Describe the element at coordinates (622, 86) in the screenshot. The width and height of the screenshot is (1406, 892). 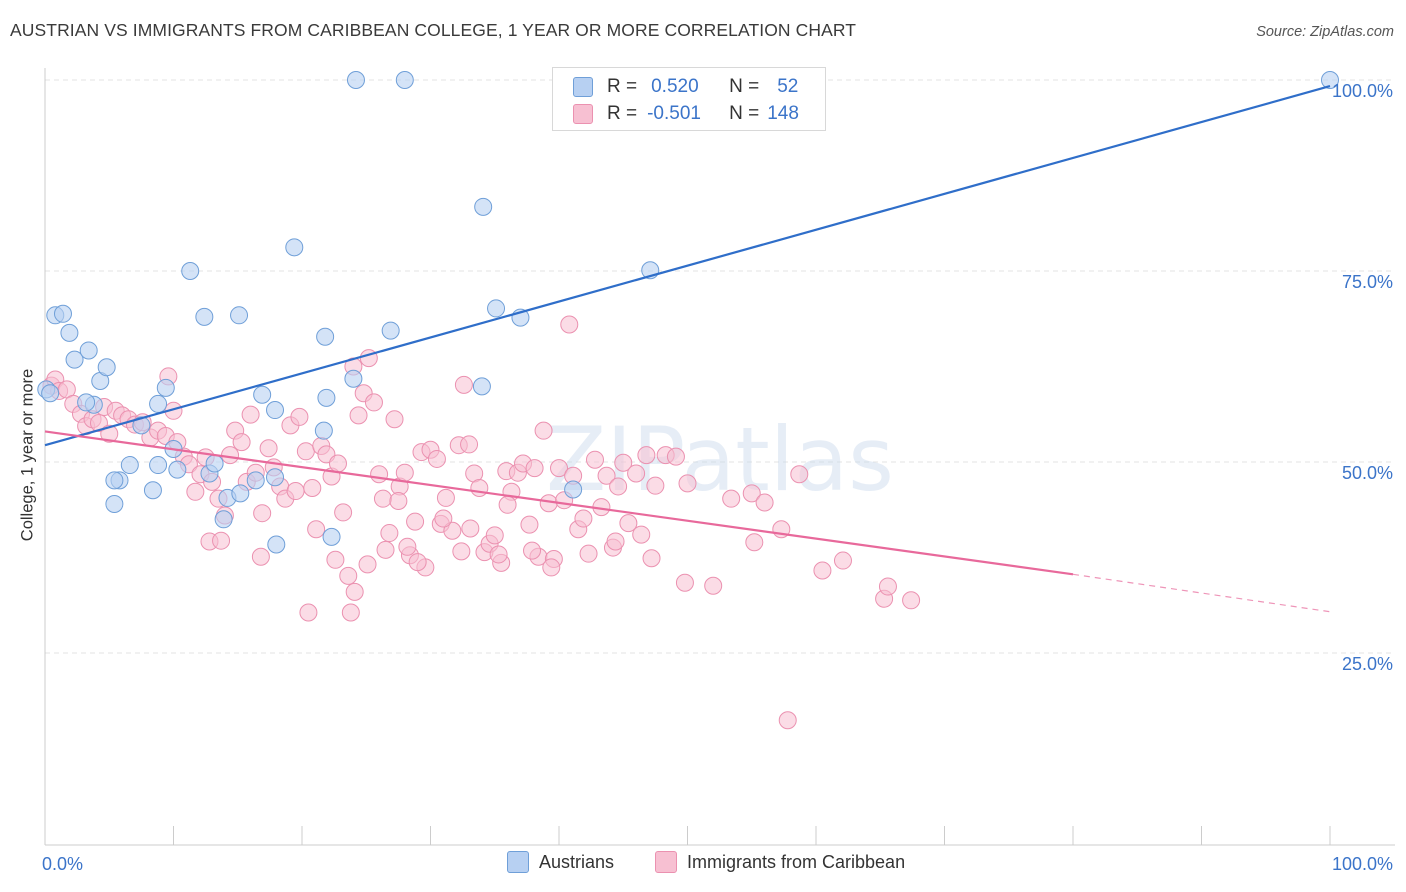
I see `legend-r-label: R =` at that location.